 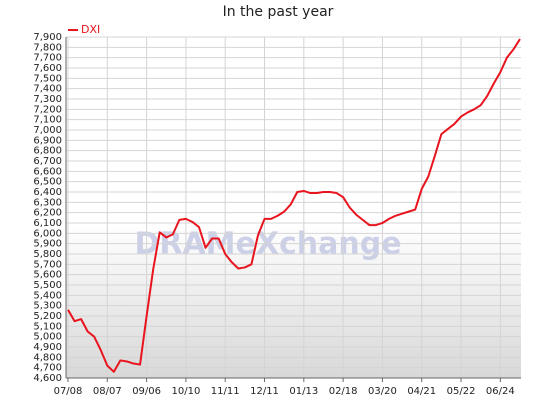 I want to click on y-tick-label: 7,800, so click(x=47, y=47).